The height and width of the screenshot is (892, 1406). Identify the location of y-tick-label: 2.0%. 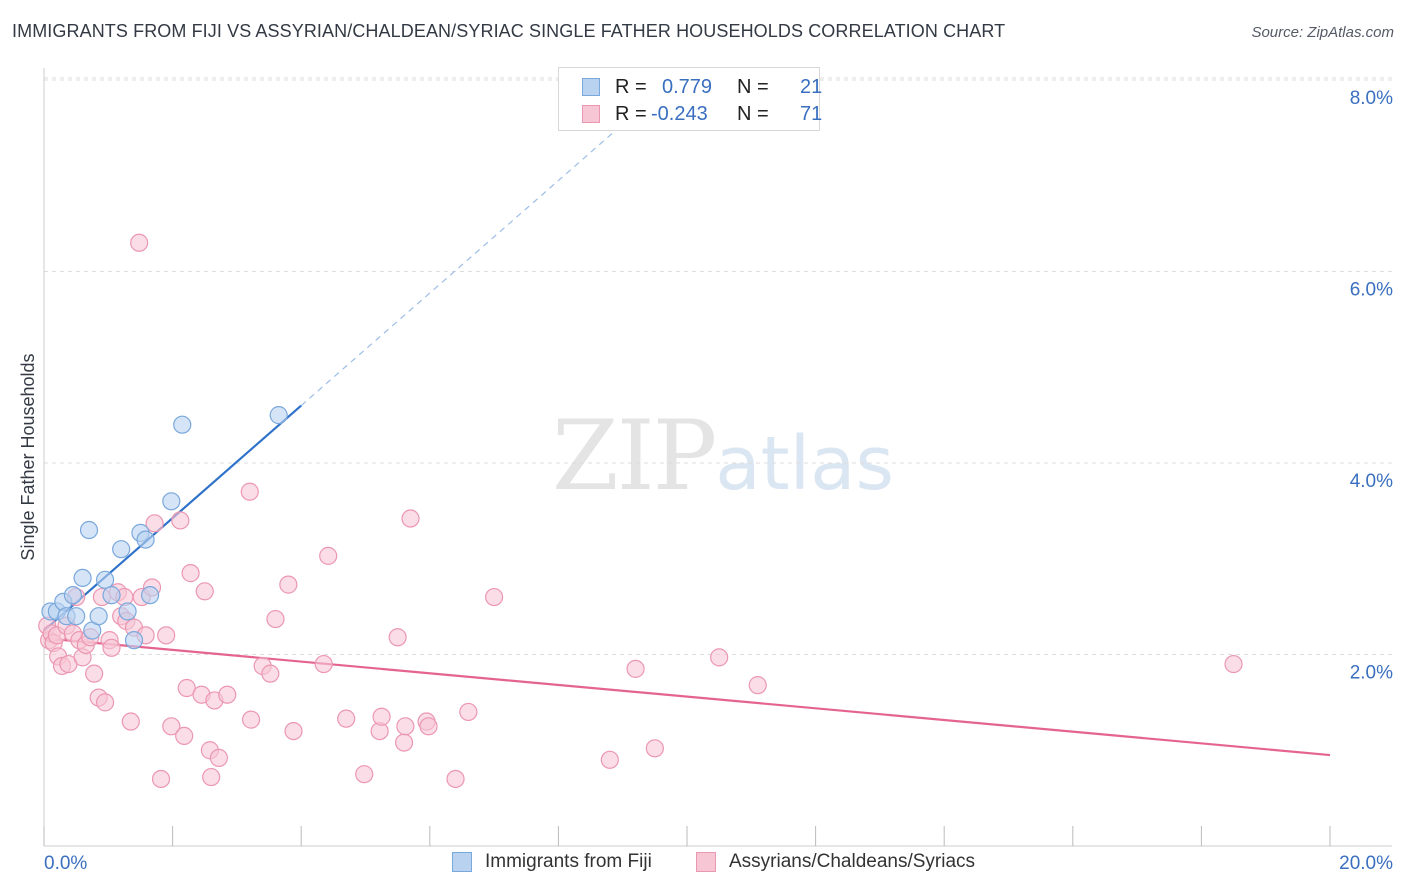
(1371, 673).